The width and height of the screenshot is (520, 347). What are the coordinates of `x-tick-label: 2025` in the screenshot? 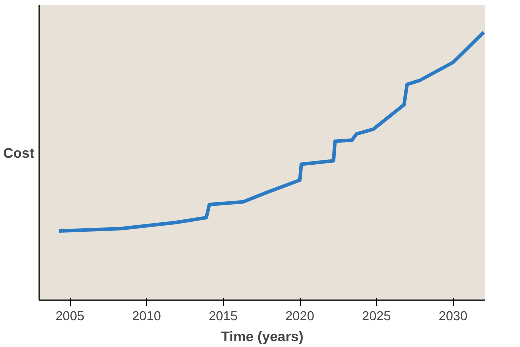 It's located at (377, 316).